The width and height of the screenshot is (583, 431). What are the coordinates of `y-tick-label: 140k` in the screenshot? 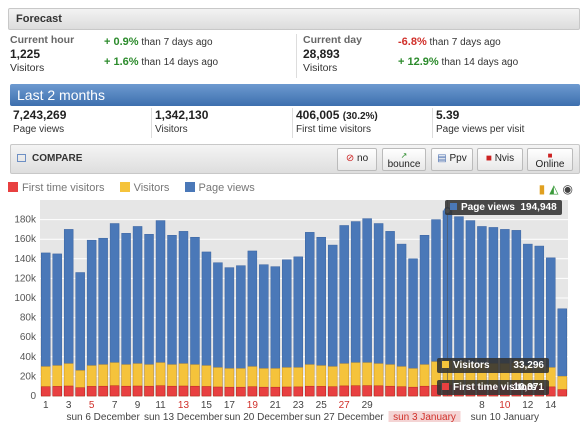 It's located at (25, 259).